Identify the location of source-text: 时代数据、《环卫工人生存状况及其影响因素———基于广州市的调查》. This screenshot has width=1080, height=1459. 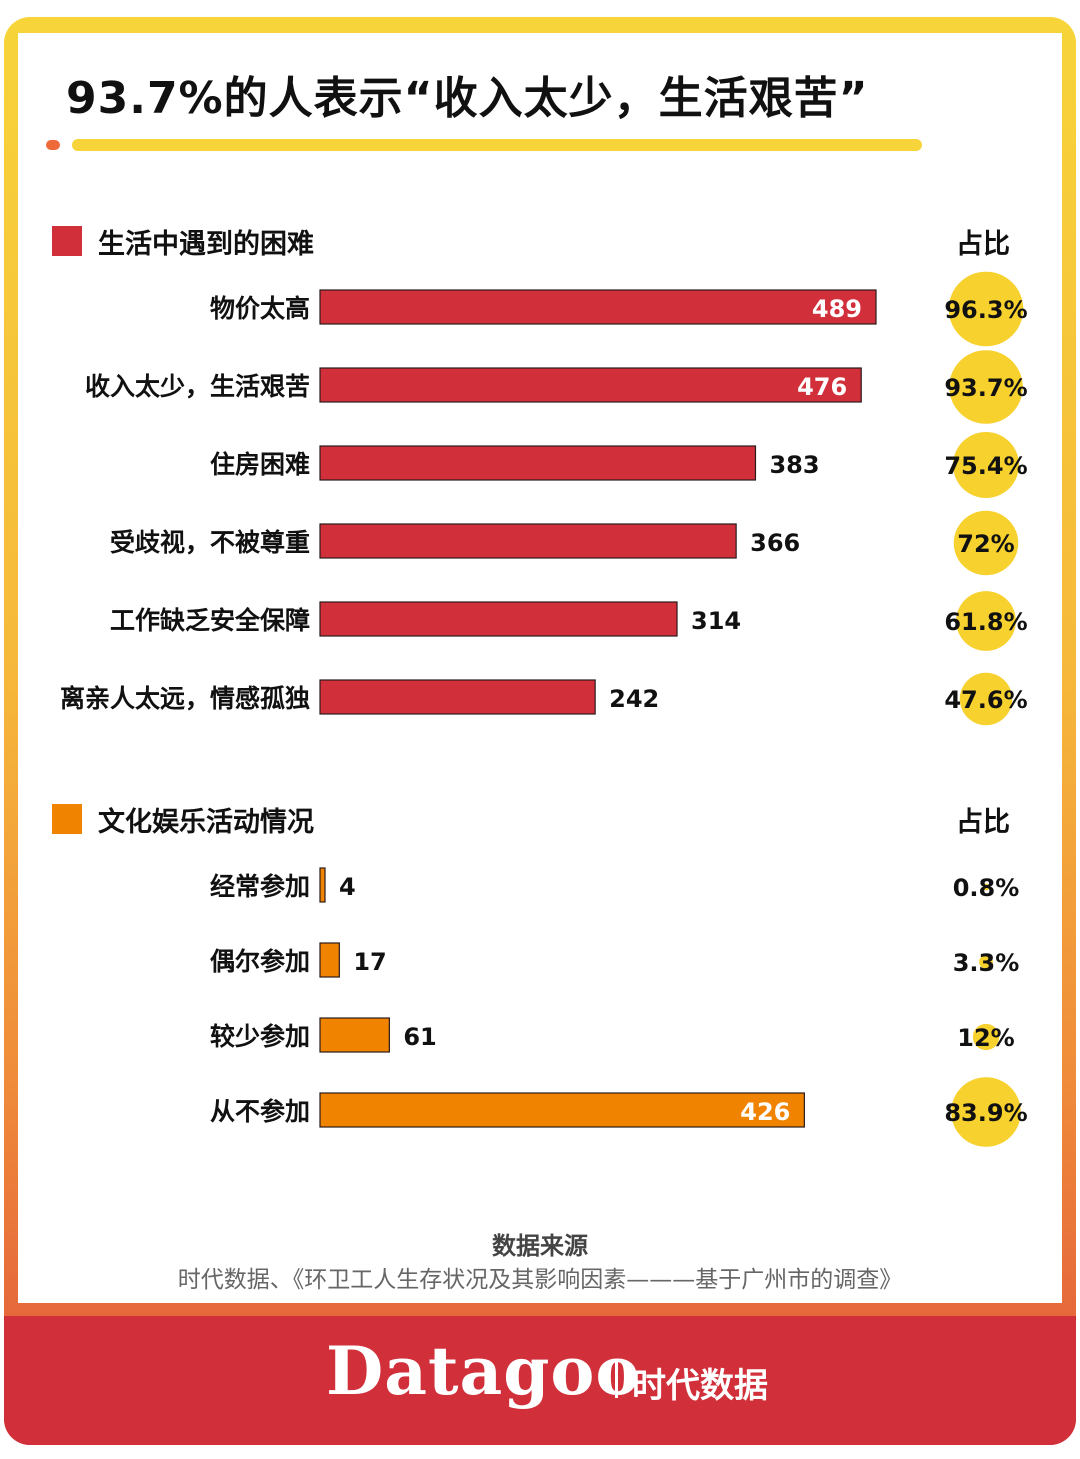
(540, 1280).